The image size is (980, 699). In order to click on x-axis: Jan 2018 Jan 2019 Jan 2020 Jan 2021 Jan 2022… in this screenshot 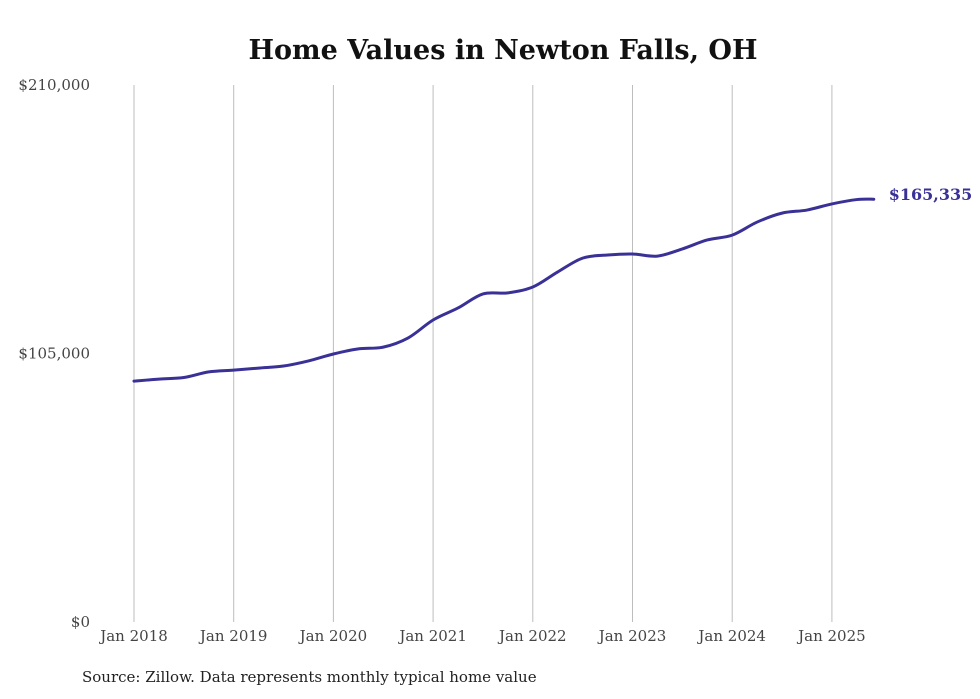, I will do `click(481, 636)`.